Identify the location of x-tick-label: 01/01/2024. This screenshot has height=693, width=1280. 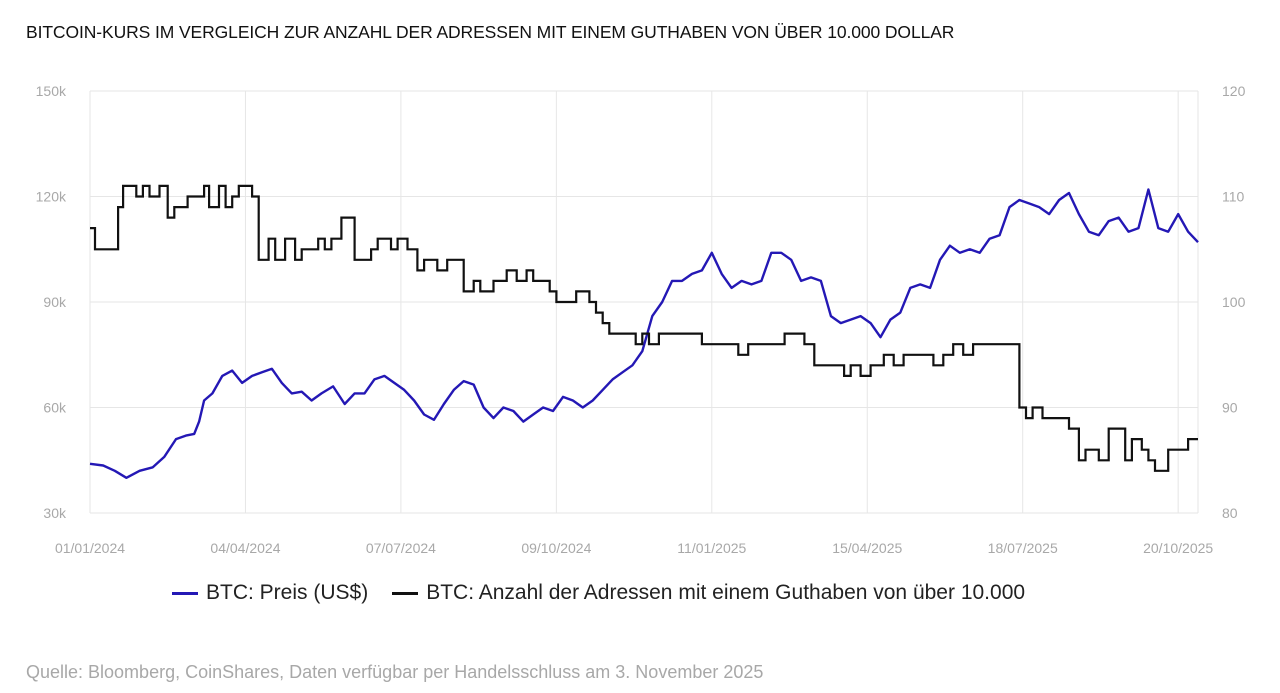
(90, 548).